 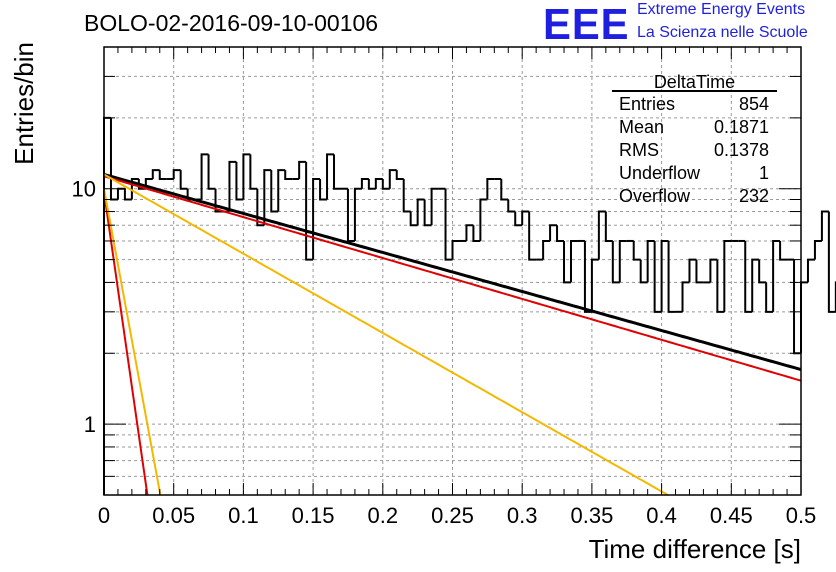 What do you see at coordinates (522, 515) in the screenshot?
I see `x-tick-label: 0.3` at bounding box center [522, 515].